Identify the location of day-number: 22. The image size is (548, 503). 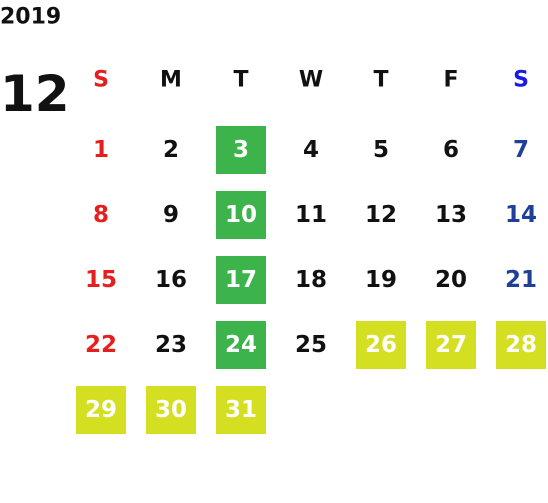
(101, 345).